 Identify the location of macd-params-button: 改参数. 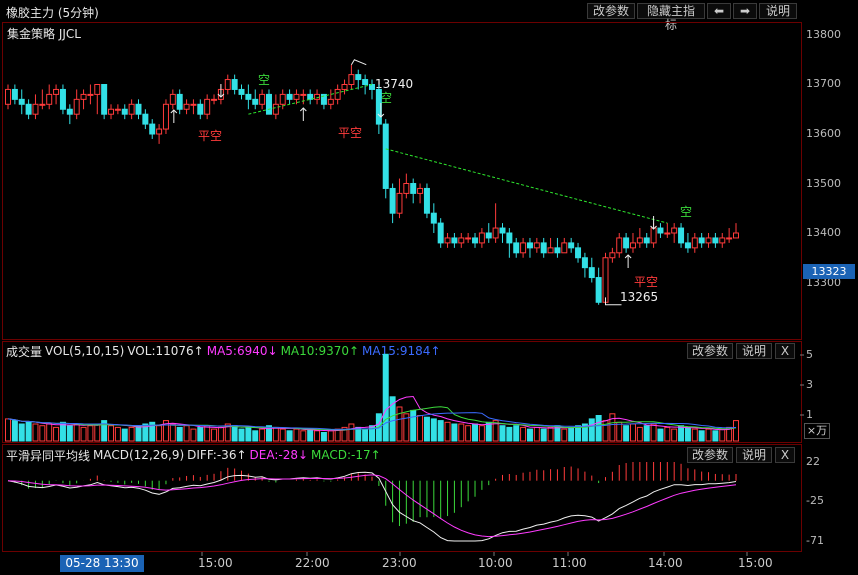
(710, 455).